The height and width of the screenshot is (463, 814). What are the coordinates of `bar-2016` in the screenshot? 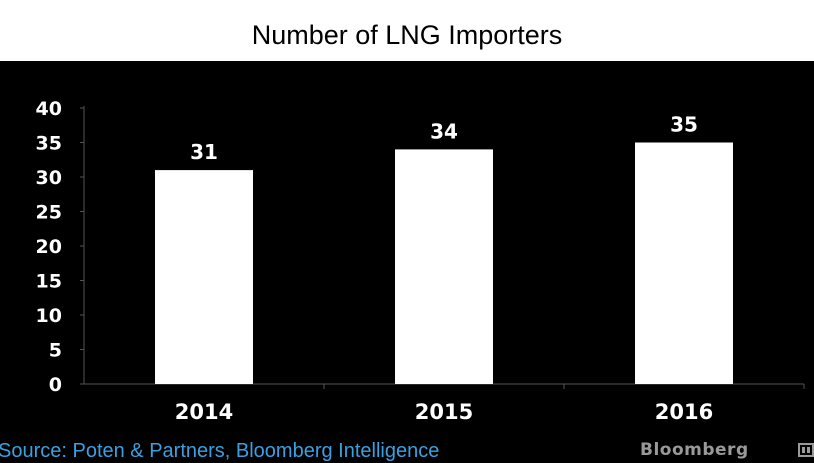 It's located at (684, 263).